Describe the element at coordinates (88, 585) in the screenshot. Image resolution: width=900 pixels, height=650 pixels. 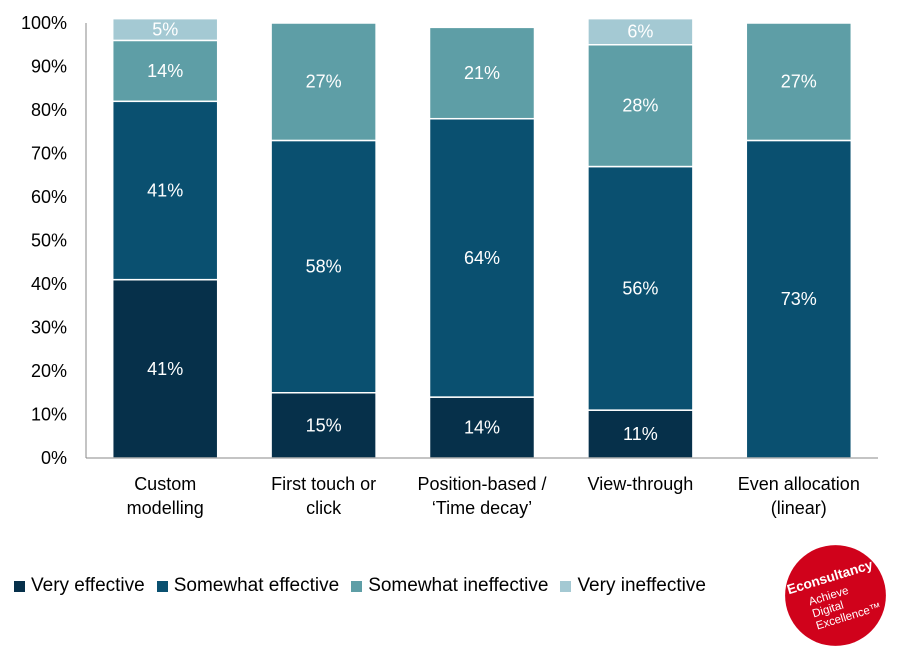
I see `legend-label: Very effective` at that location.